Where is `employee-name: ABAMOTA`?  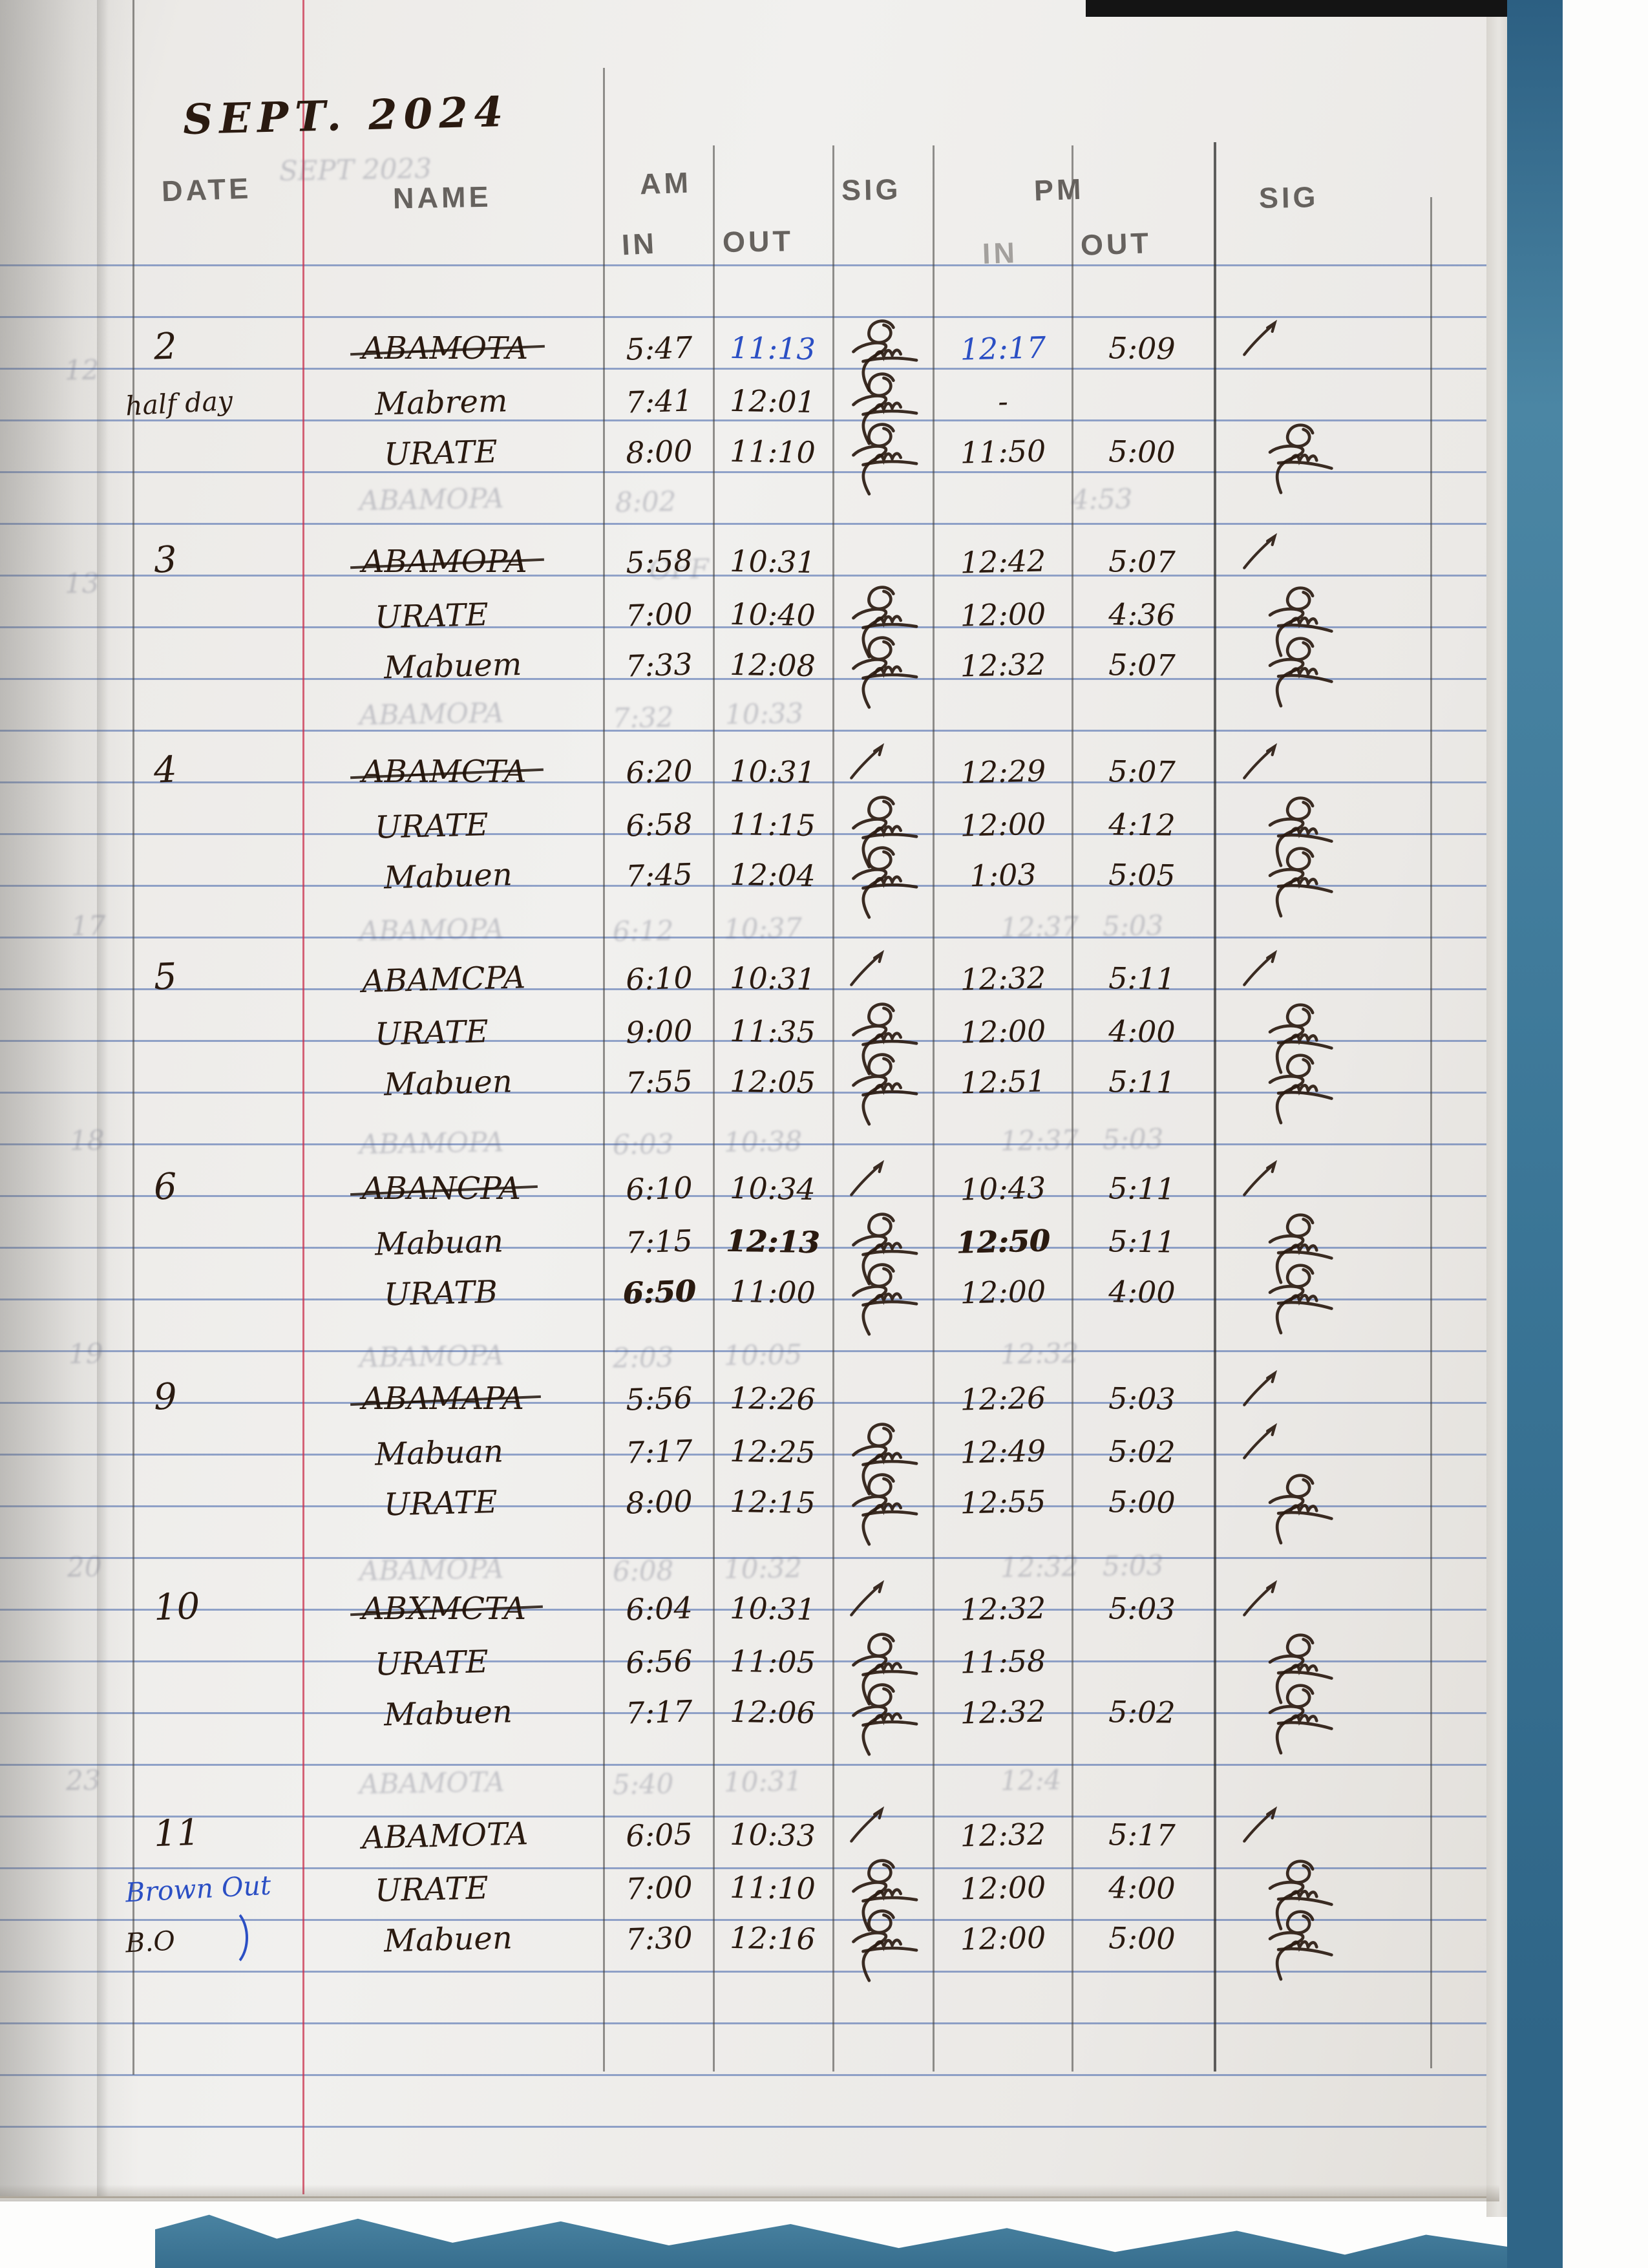
employee-name: ABAMOTA is located at coordinates (445, 1836).